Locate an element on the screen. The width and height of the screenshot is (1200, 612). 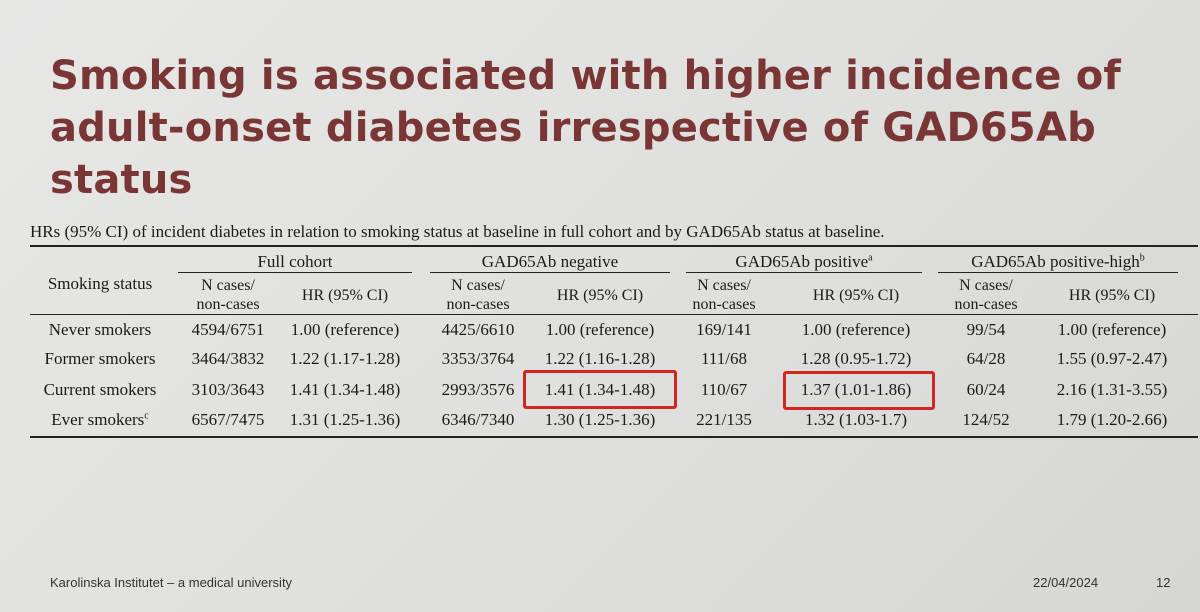
n-cases-positive: 110/67 is located at coordinates (724, 389).